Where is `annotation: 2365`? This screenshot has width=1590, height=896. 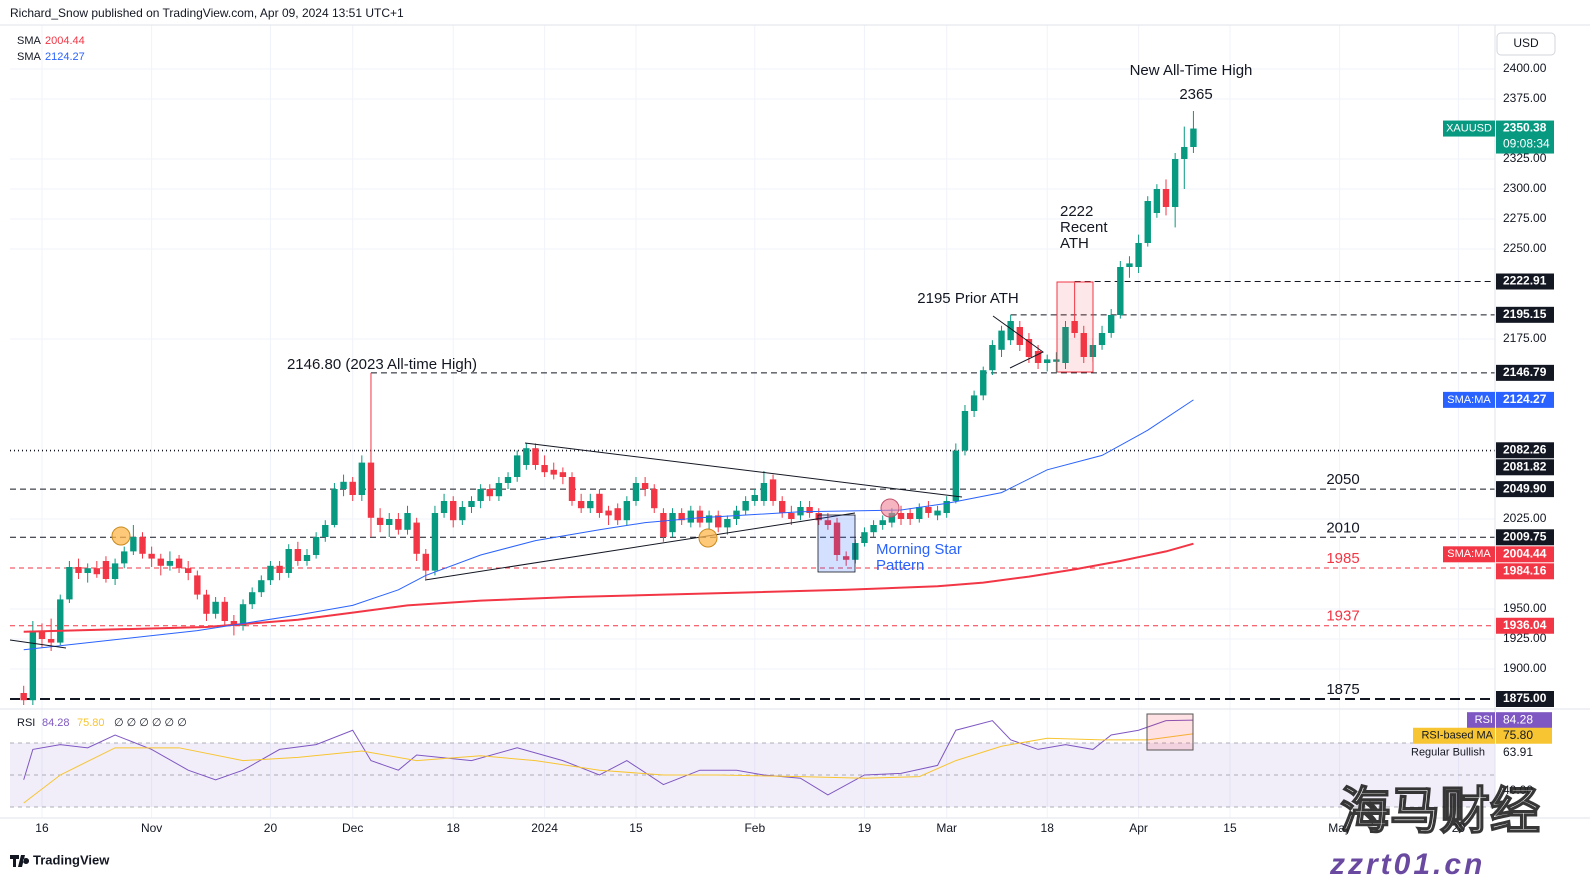 annotation: 2365 is located at coordinates (1195, 94).